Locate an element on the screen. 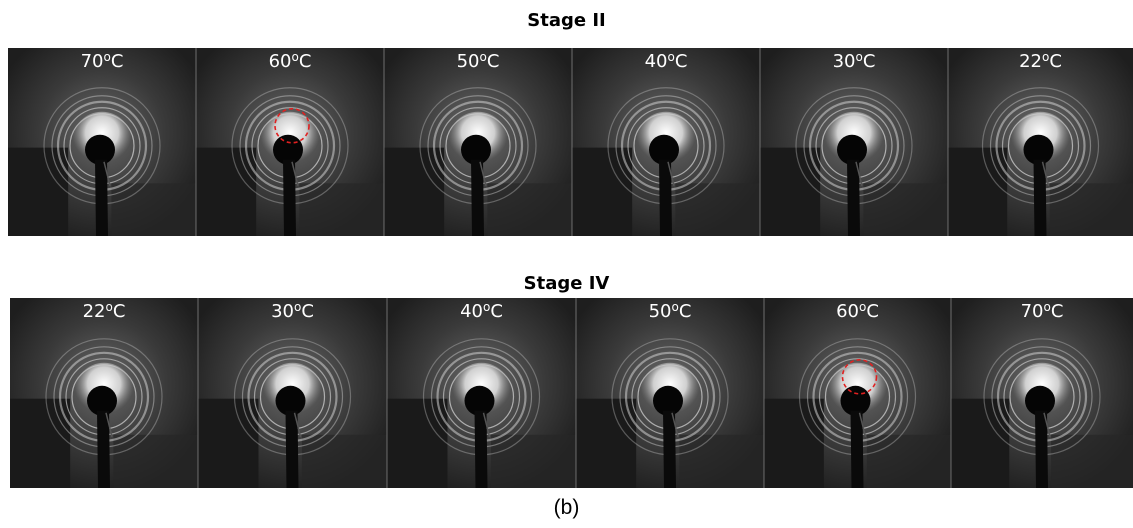  stage-iv-title: Stage IV is located at coordinates (566, 283).